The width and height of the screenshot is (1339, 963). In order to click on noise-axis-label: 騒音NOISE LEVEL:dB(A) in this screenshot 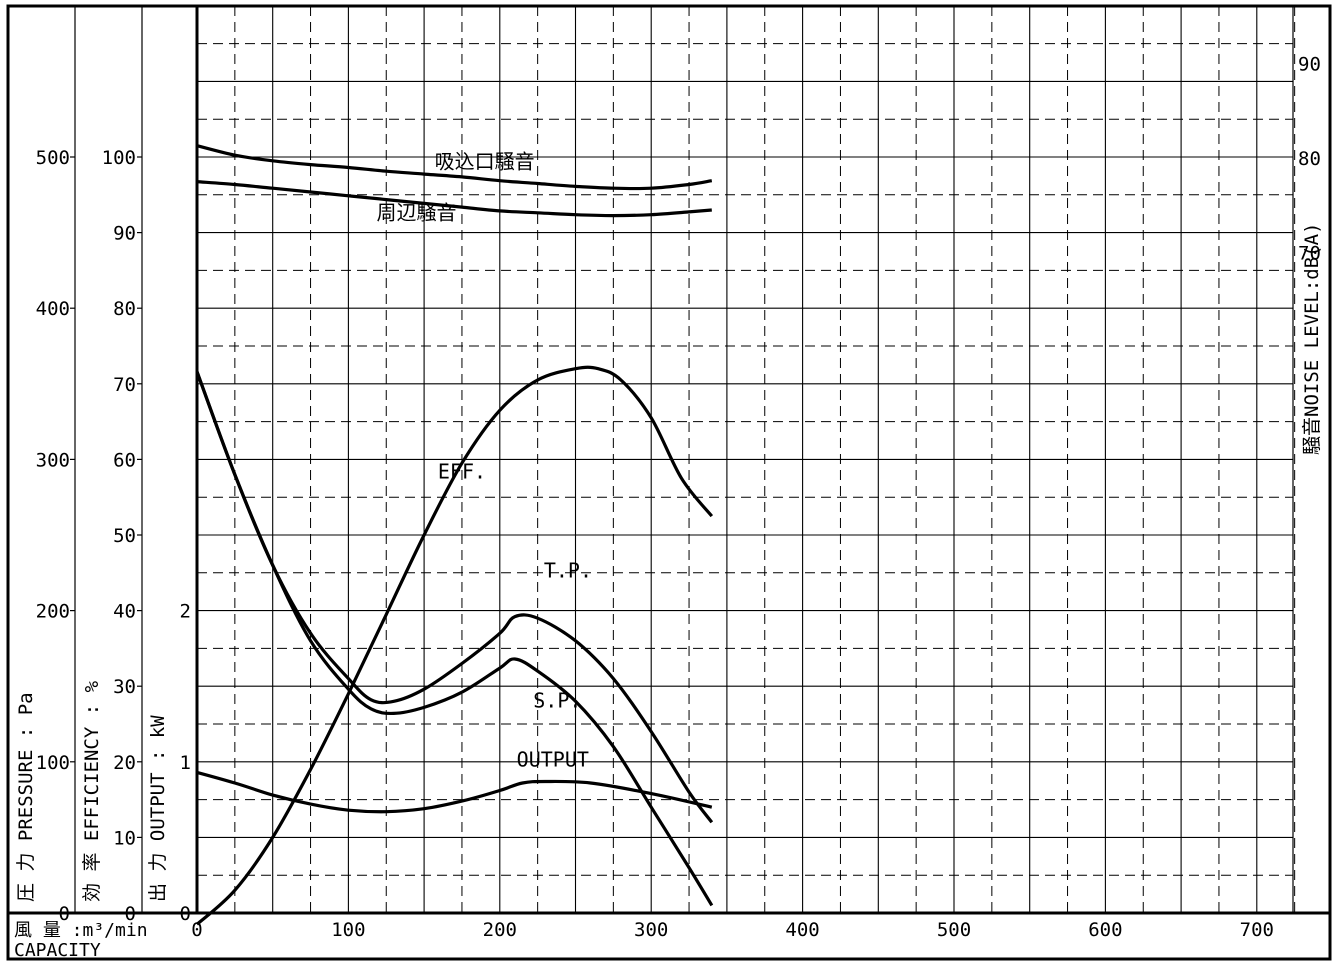, I will do `click(1312, 339)`.